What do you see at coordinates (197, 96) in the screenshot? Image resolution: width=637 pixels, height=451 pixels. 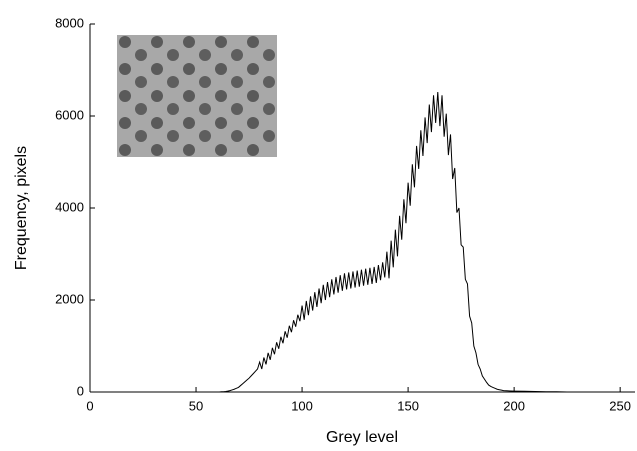 I see `inset-image` at bounding box center [197, 96].